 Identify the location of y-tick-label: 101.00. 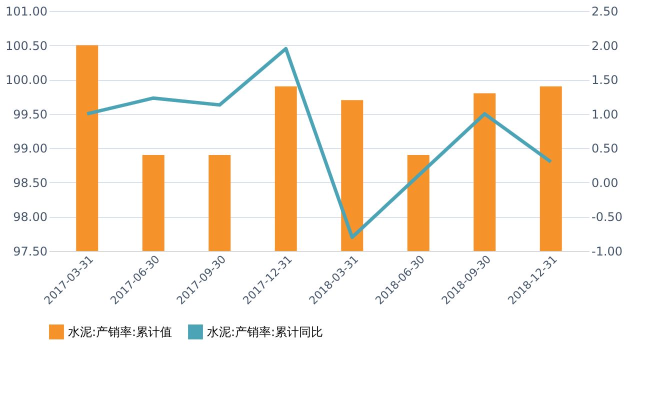
(27, 11).